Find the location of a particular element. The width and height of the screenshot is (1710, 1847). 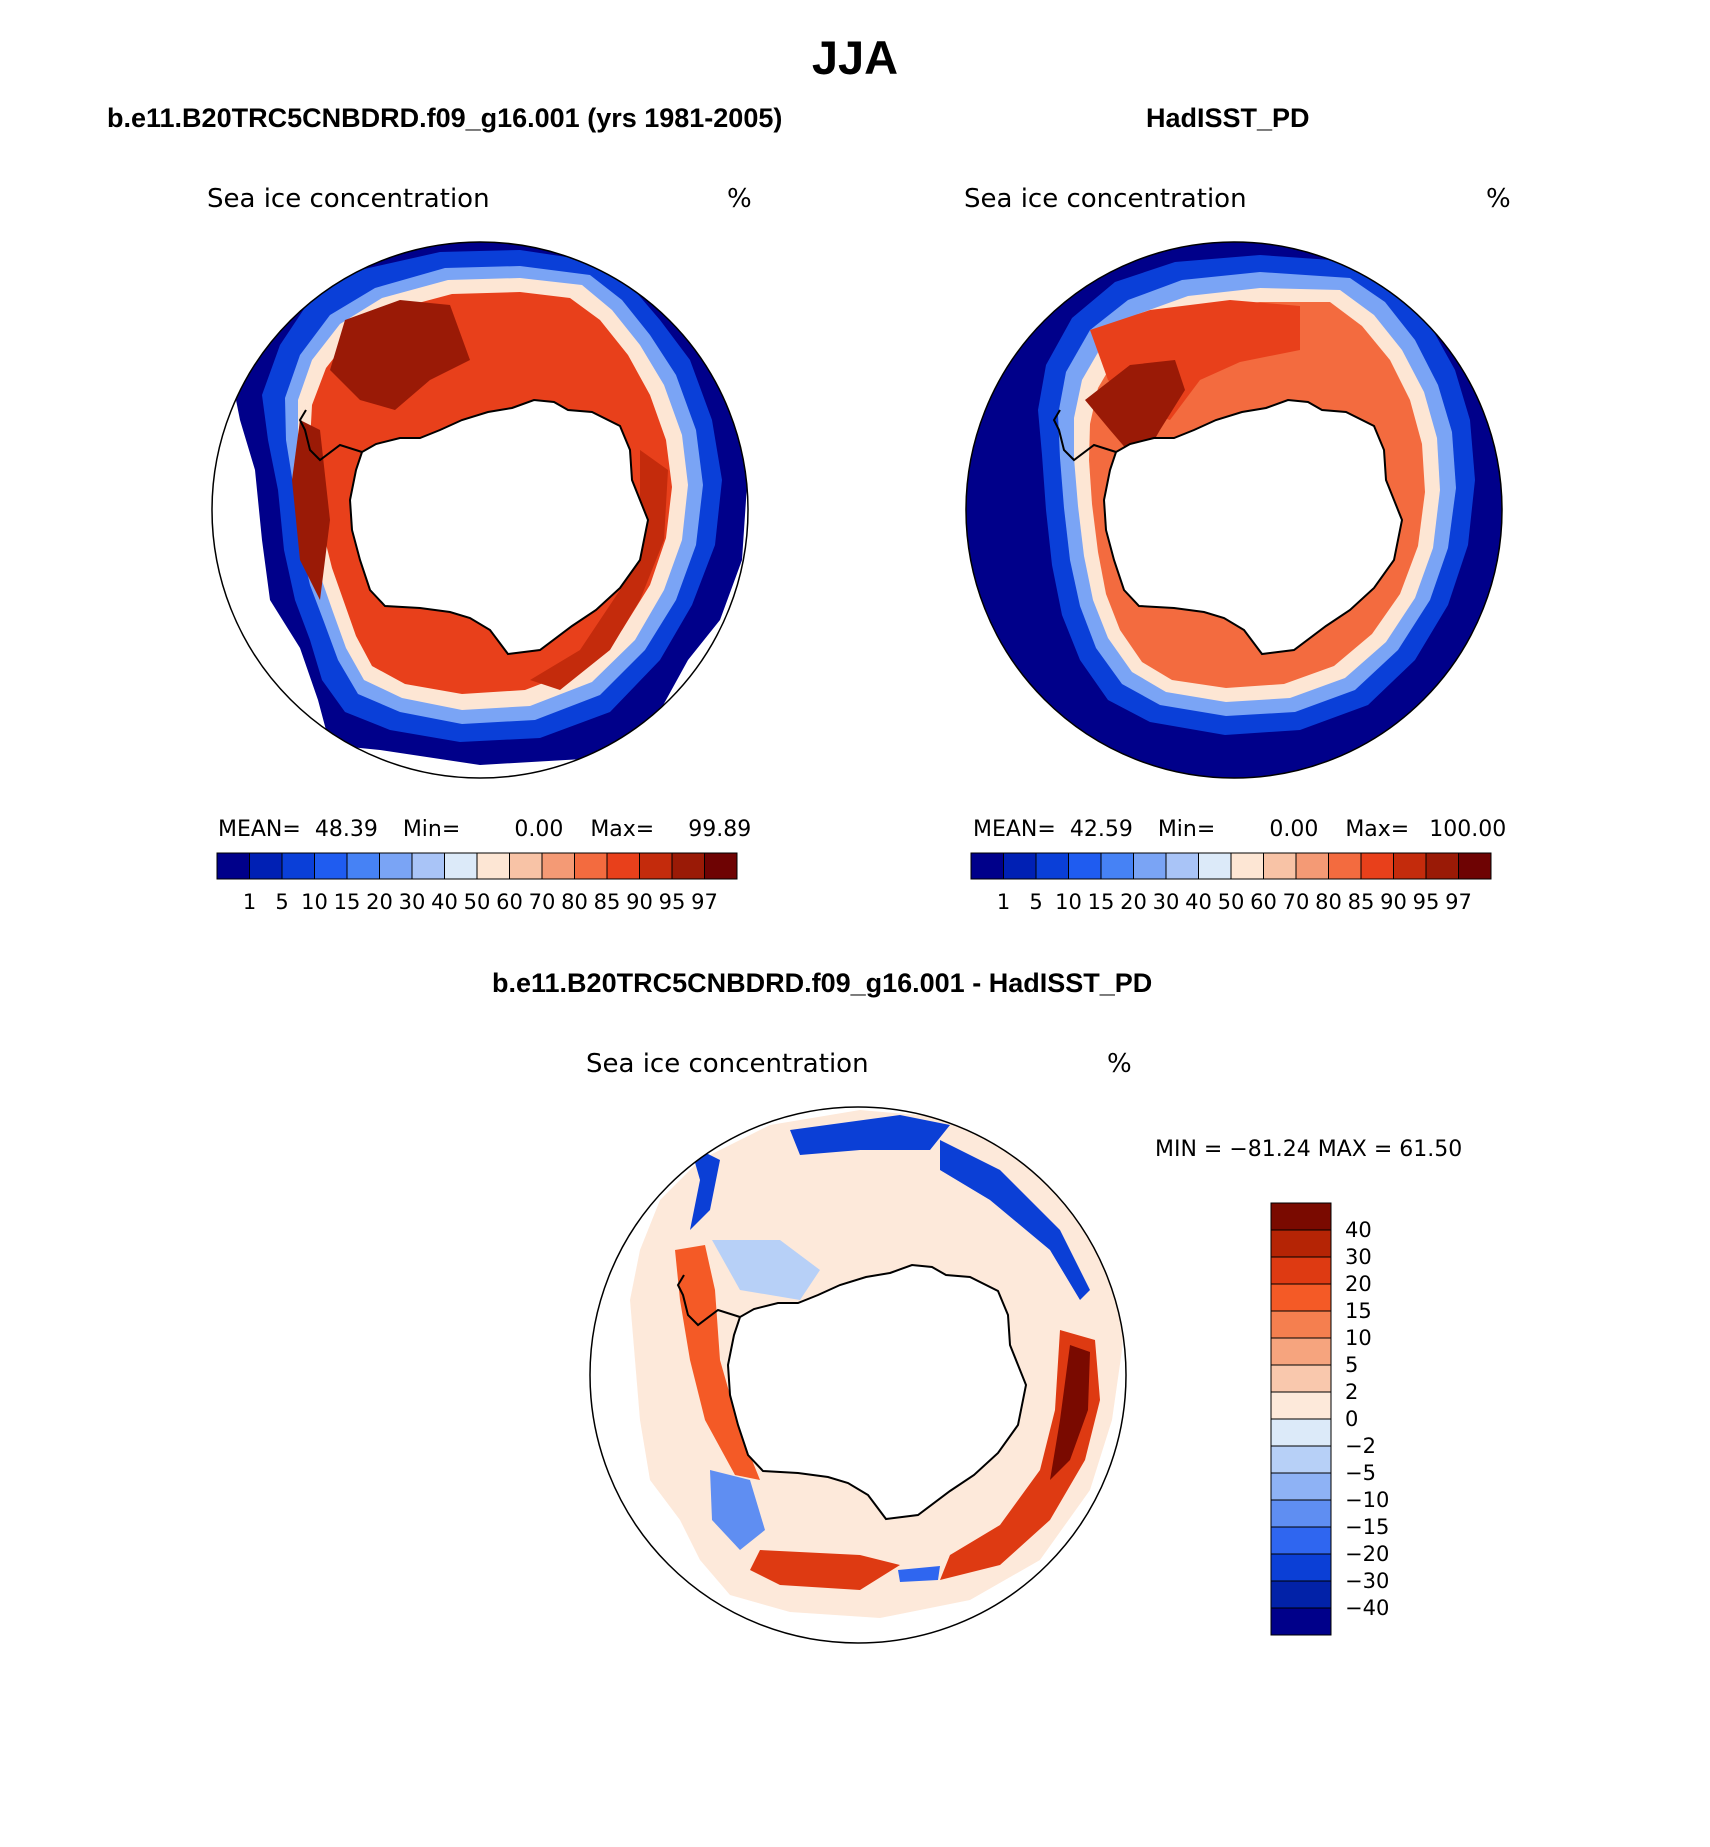

map-border-diff is located at coordinates (858, 1375).